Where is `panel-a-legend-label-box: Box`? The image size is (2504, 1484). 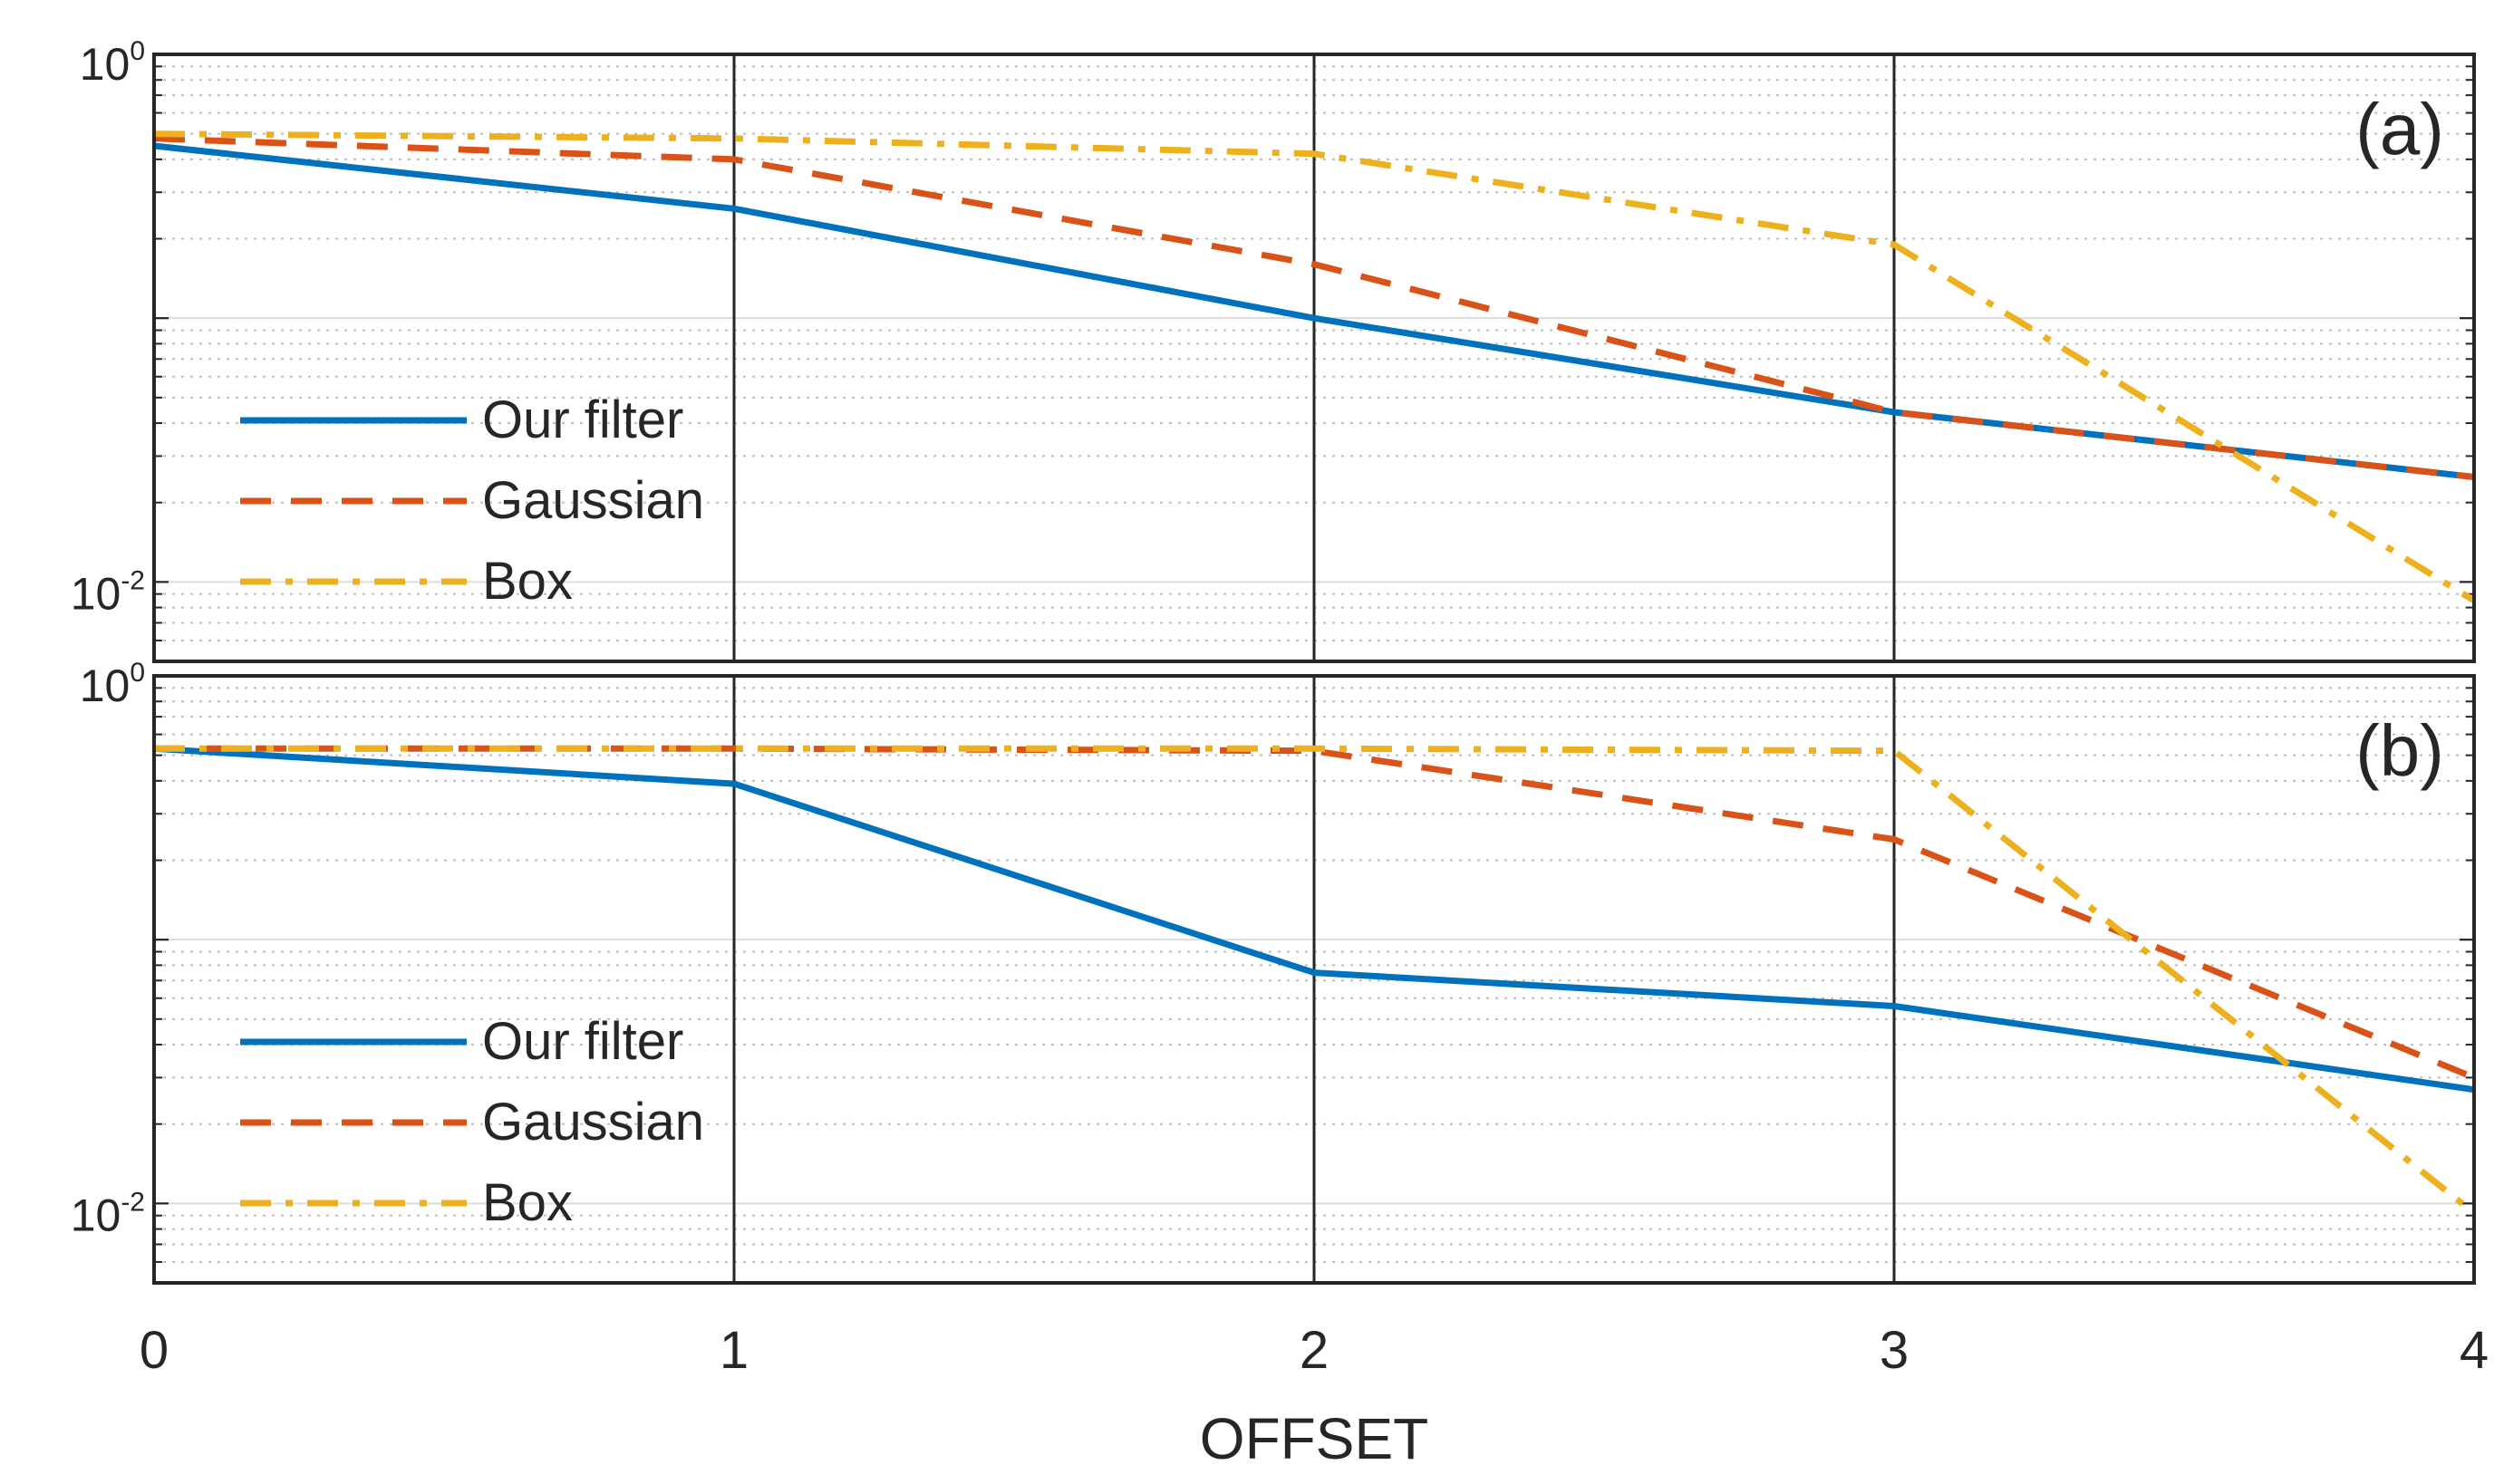 panel-a-legend-label-box: Box is located at coordinates (527, 581).